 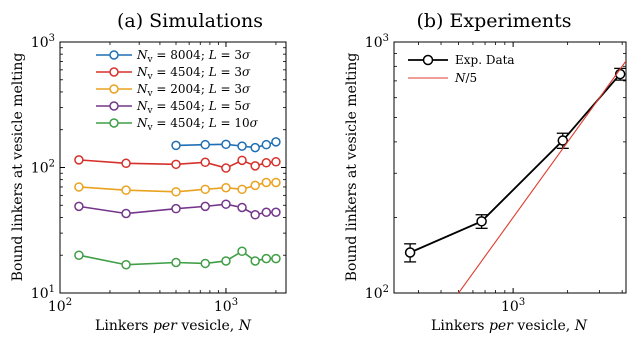 I want to click on panel-b-ylabel: Bound linkers at vesicle melting, so click(x=352, y=167).